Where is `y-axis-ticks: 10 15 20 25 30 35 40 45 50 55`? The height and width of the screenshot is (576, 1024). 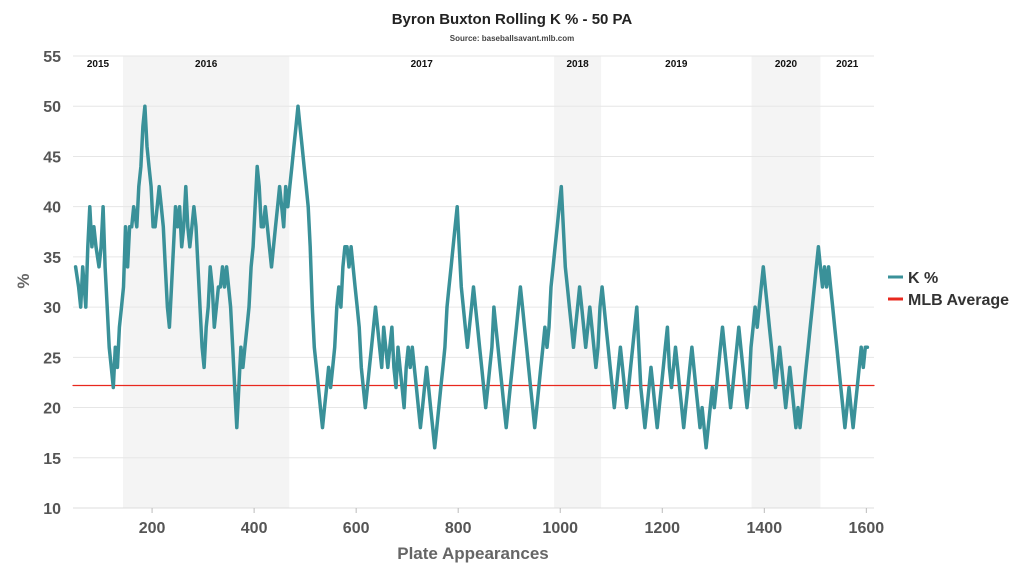 y-axis-ticks: 10 15 20 25 30 35 40 45 50 55 is located at coordinates (52, 283).